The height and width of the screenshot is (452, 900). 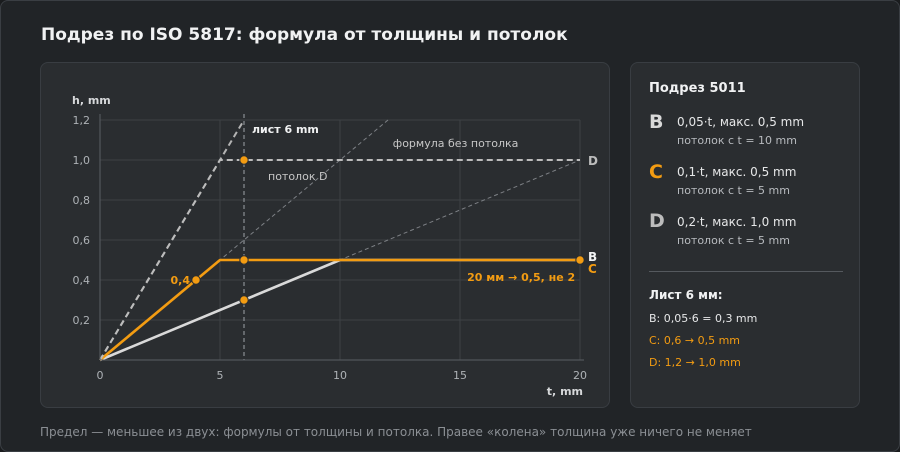 What do you see at coordinates (339, 309) in the screenshot?
I see `series-c` at bounding box center [339, 309].